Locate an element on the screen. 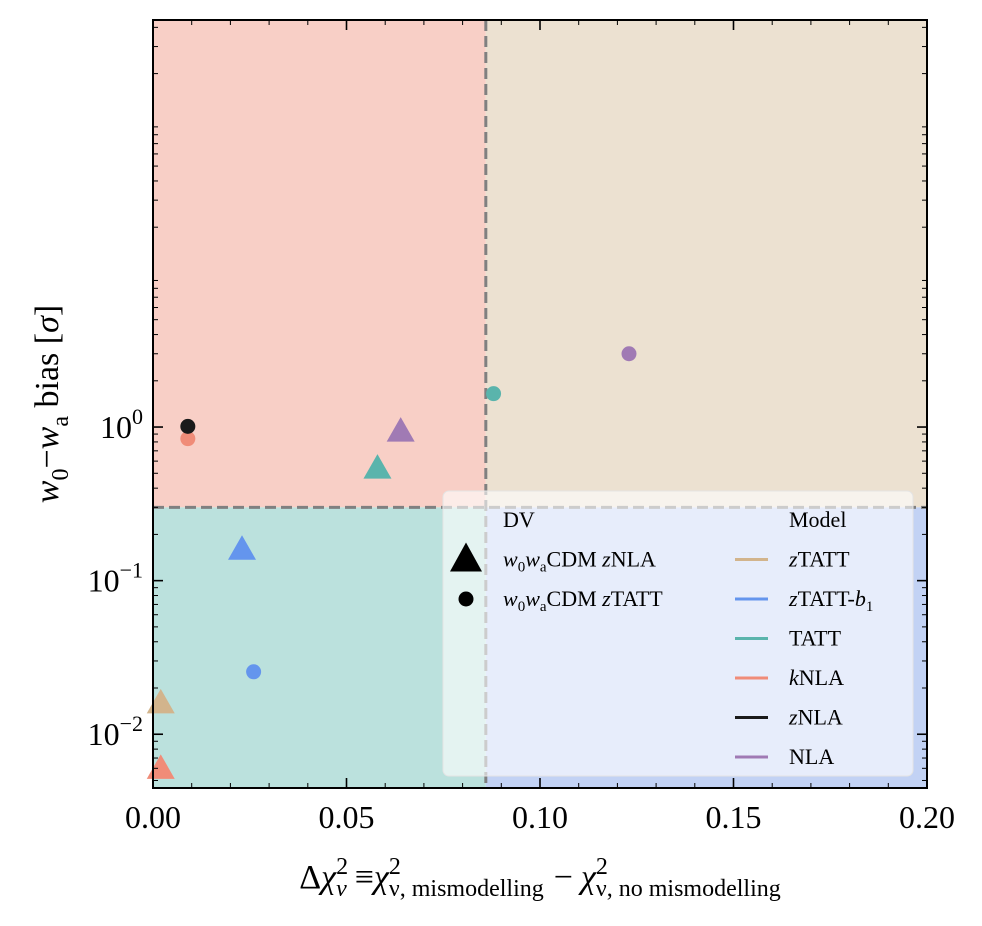  region-bottom-left is located at coordinates (319, 647).